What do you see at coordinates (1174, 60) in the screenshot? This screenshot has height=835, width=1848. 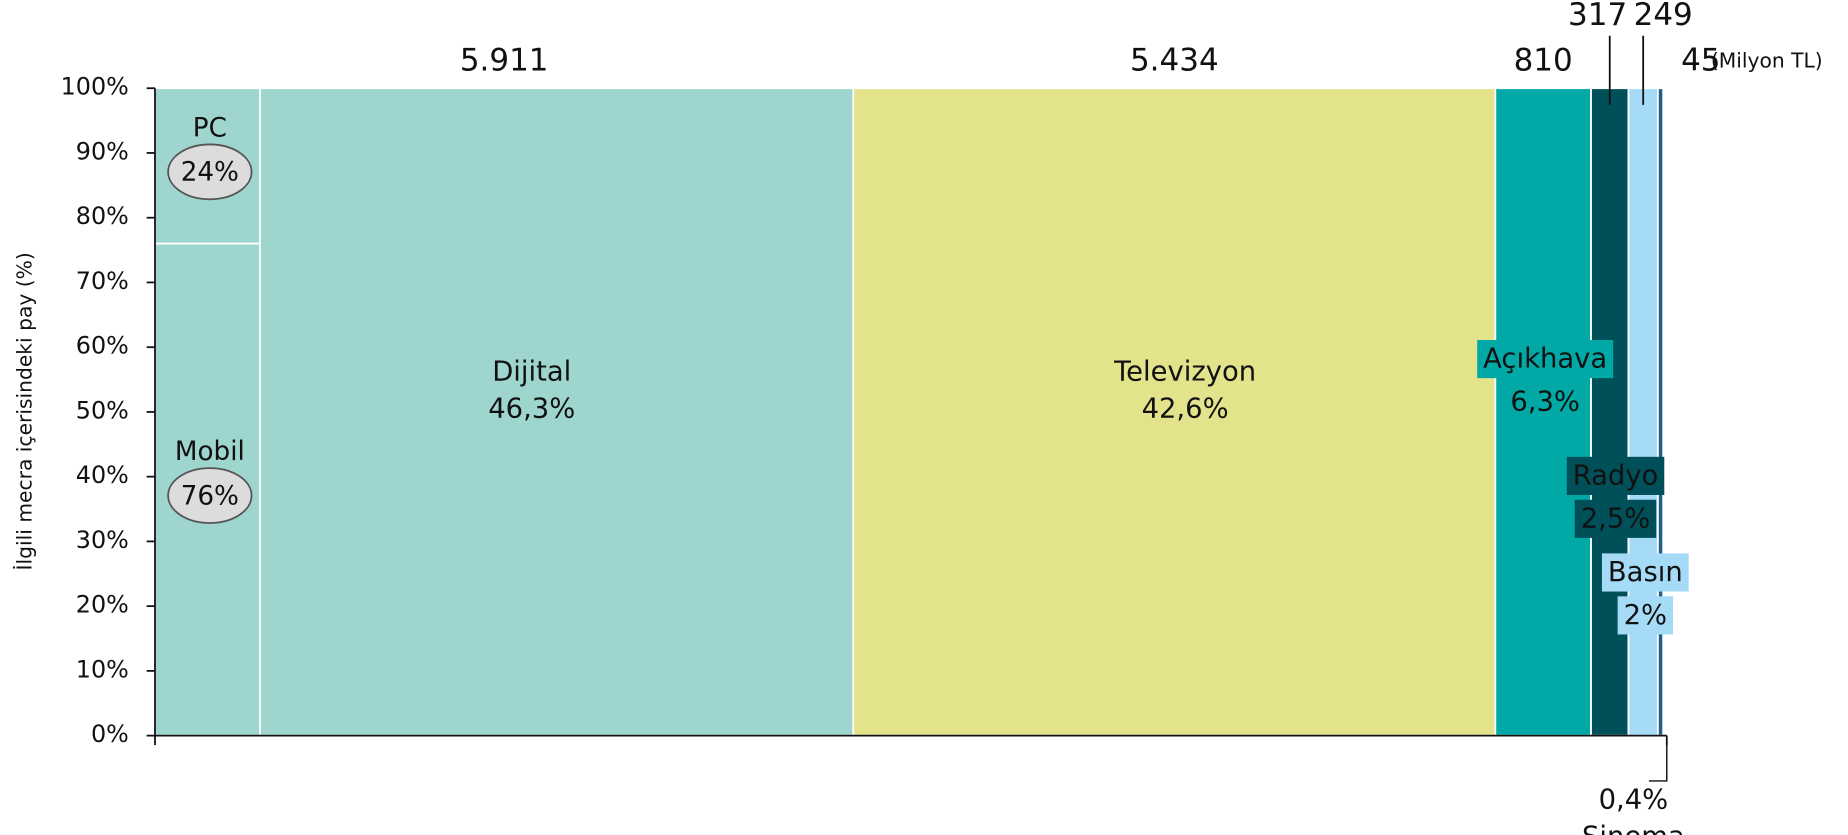 I see `value-label: 5.434` at bounding box center [1174, 60].